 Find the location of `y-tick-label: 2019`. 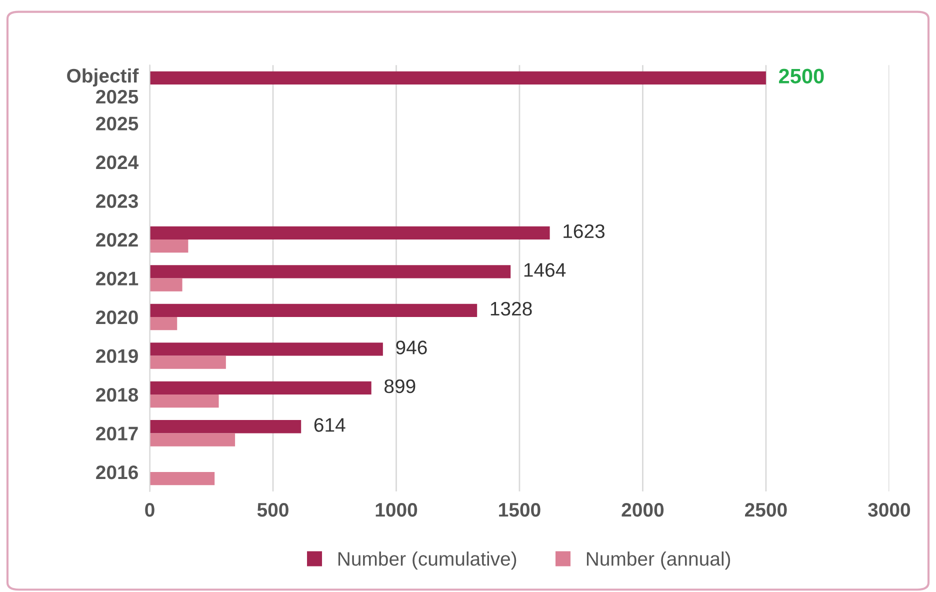

y-tick-label: 2019 is located at coordinates (117, 356).